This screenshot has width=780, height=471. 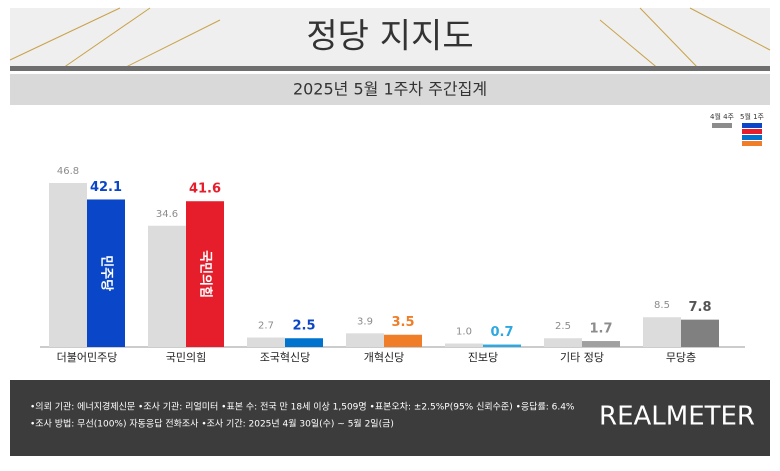 I want to click on bar-logo: 국민의힘, so click(x=206, y=274).